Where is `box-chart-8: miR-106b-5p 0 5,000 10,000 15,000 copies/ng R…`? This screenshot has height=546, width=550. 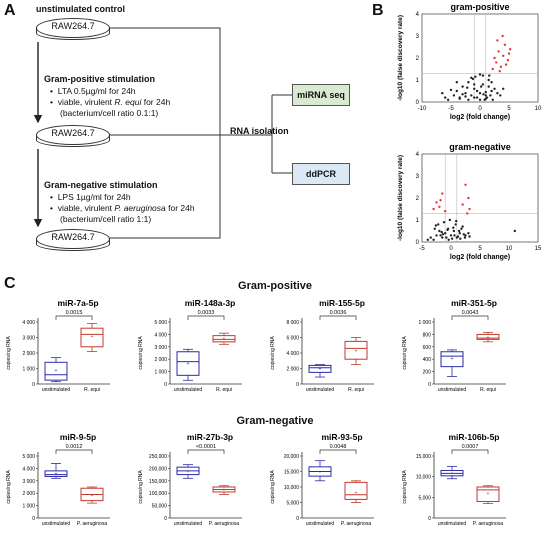
box-chart-8: miR-106b-5p 0 5,000 10,000 15,000 copies/ng R… is located at coordinates (454, 479).